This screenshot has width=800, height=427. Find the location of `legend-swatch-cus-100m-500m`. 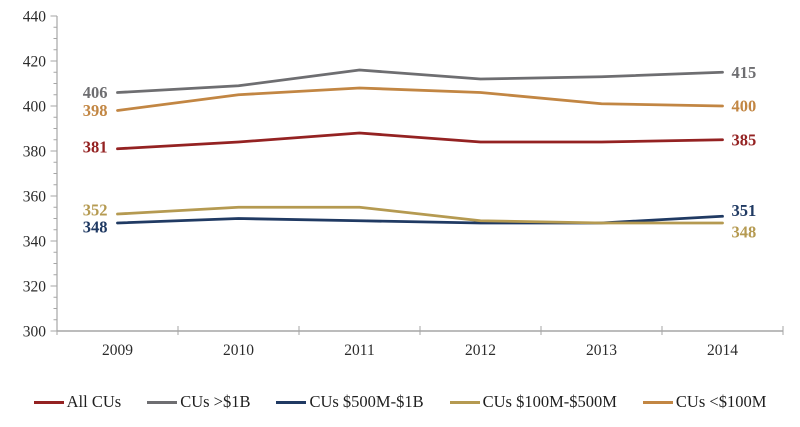

legend-swatch-cus-100m-500m is located at coordinates (464, 402).